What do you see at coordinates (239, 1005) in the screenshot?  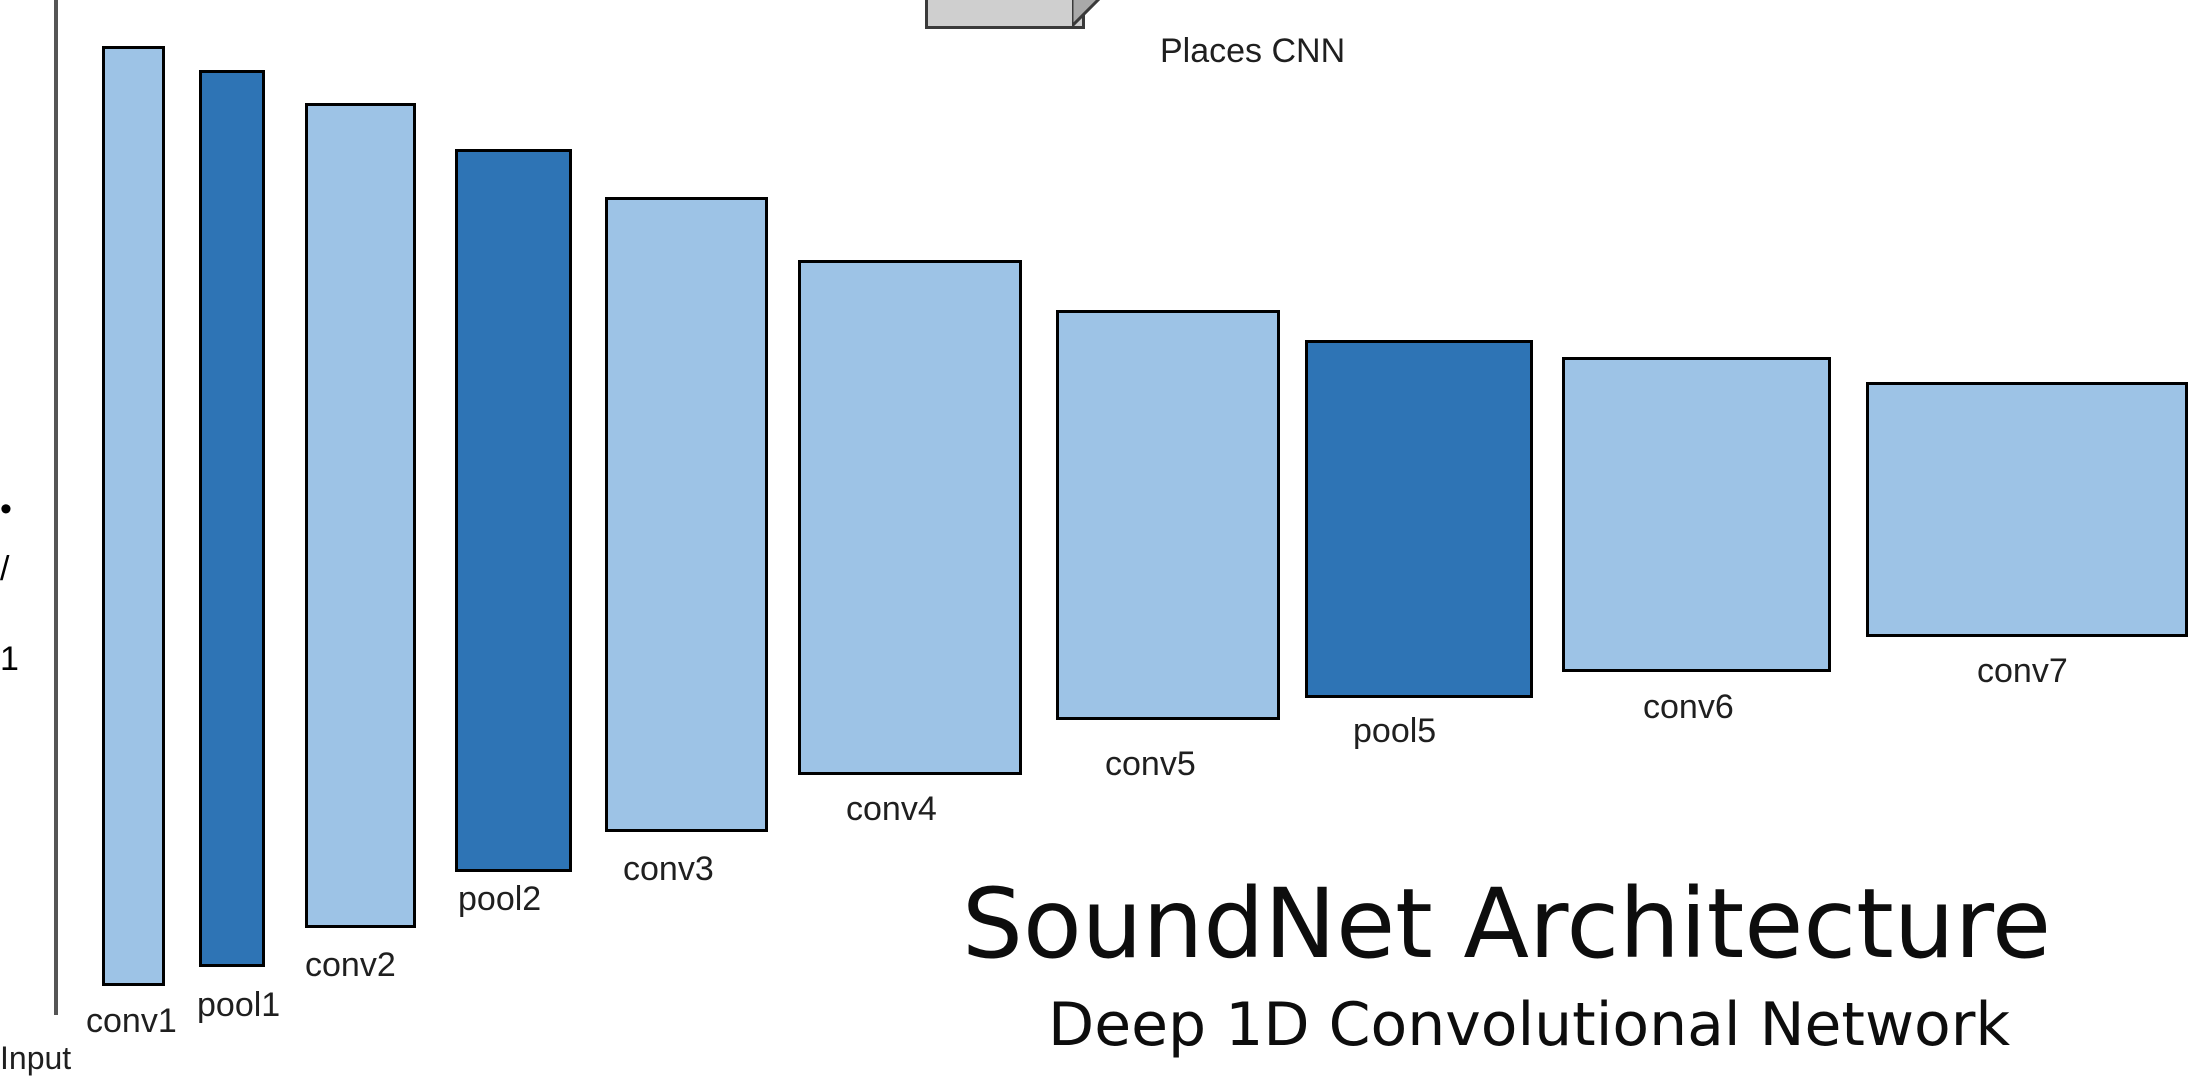 I see `layer-label-pool1: pool1` at bounding box center [239, 1005].